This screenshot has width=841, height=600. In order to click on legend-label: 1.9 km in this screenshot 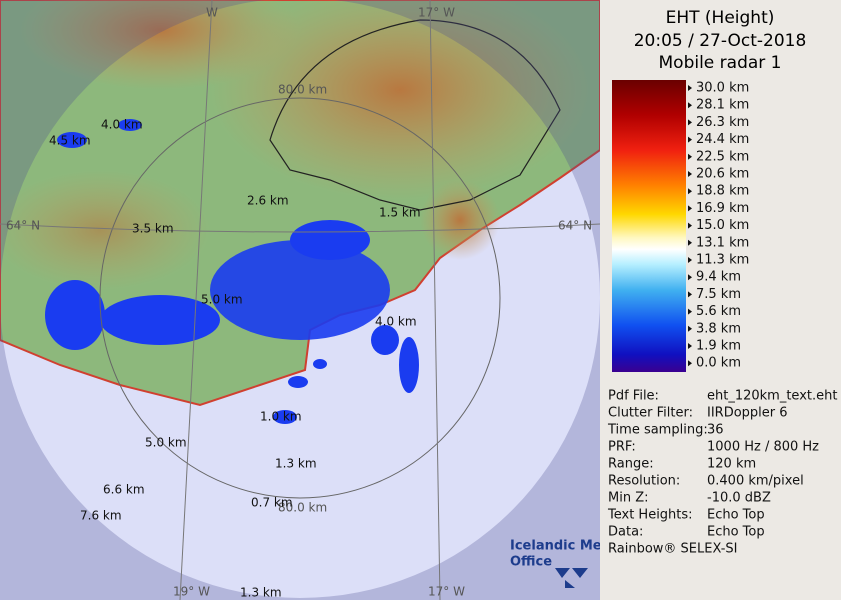, I will do `click(718, 346)`.